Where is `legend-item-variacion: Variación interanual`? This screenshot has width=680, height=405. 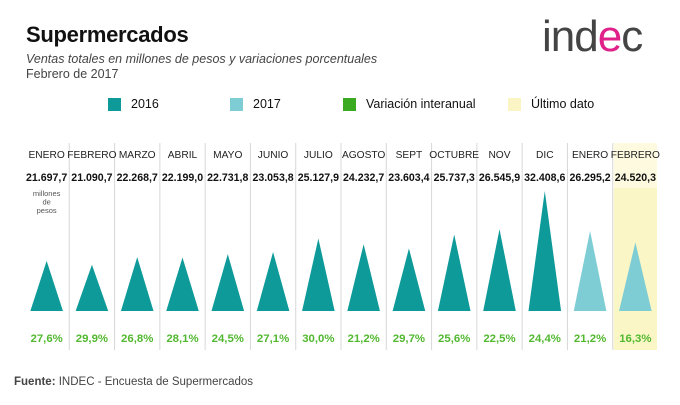 legend-item-variacion: Variación interanual is located at coordinates (409, 104).